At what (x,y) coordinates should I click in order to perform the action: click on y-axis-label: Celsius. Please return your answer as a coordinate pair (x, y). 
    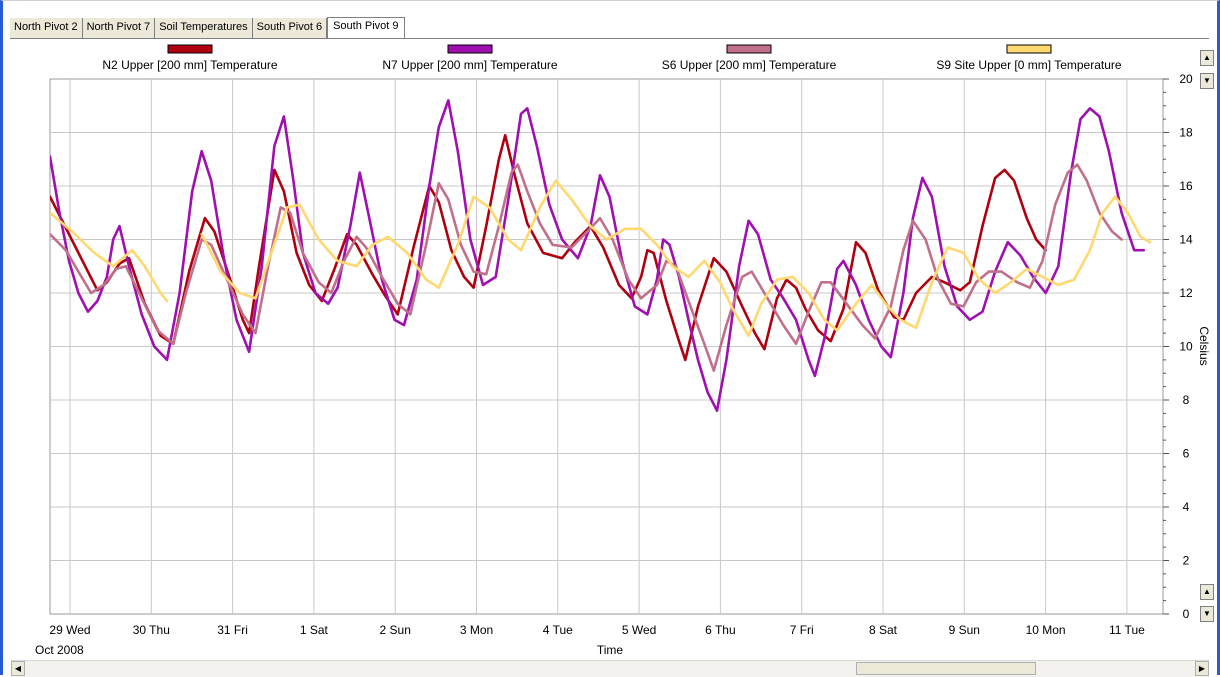
    Looking at the image, I should click on (1204, 345).